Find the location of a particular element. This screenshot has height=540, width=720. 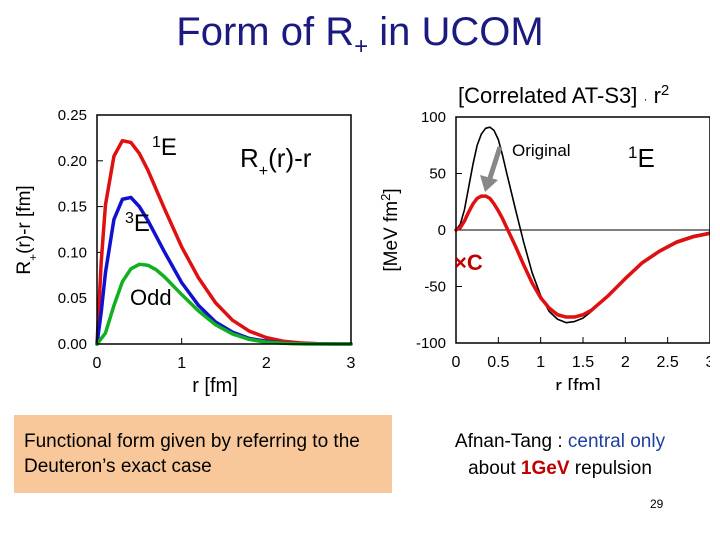

rc-series-correlated is located at coordinates (582, 256).